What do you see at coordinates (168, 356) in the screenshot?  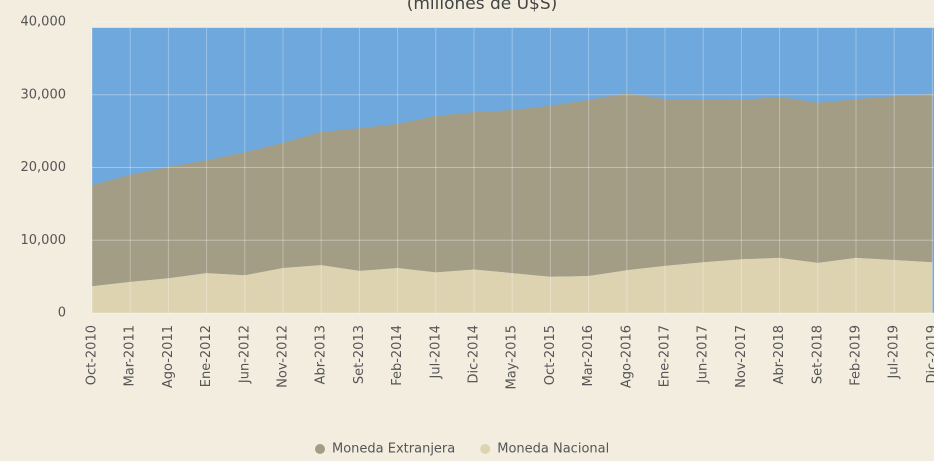 I see `x-tick-label: Ago-2011` at bounding box center [168, 356].